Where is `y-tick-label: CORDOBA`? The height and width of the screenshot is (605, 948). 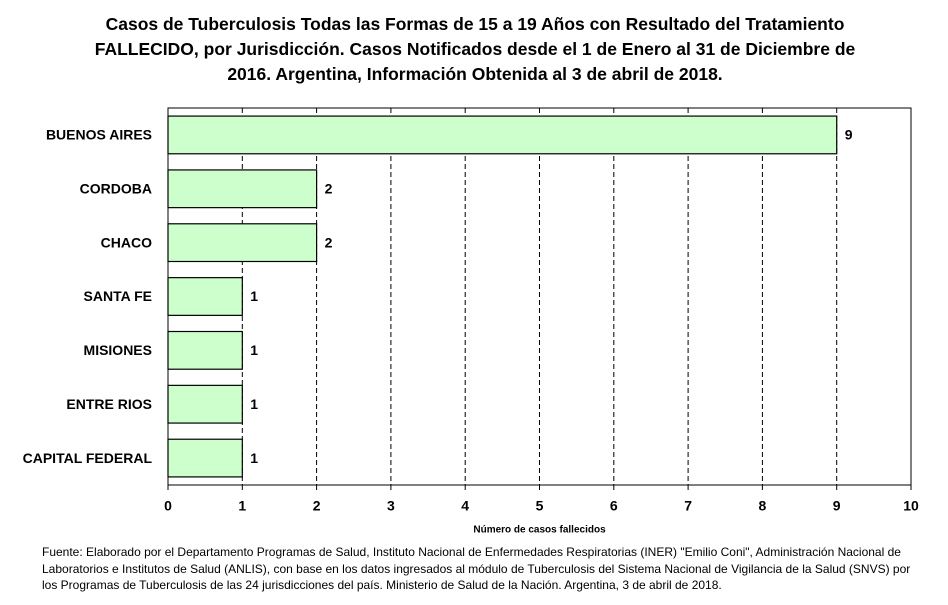
y-tick-label: CORDOBA is located at coordinates (116, 188).